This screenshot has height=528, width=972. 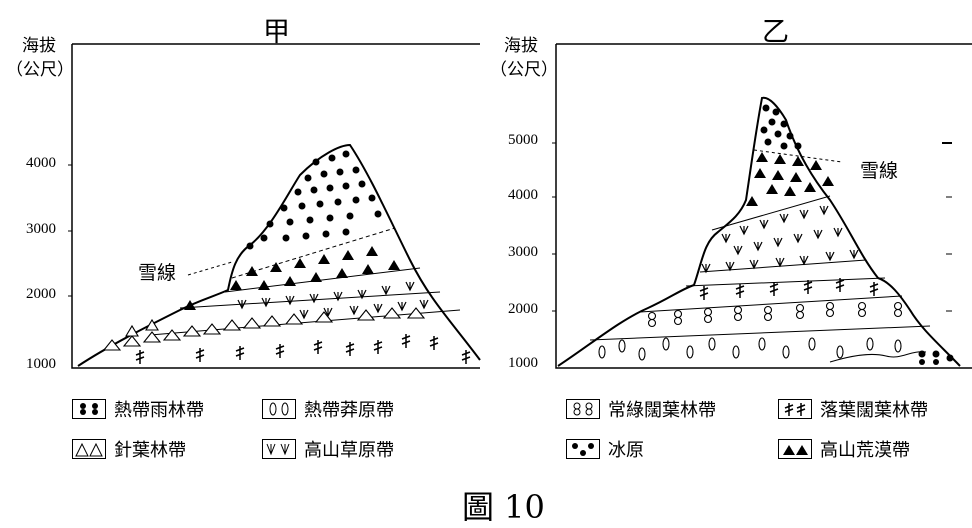 What do you see at coordinates (89, 409) in the screenshot?
I see `tropical-rainforest-icon` at bounding box center [89, 409].